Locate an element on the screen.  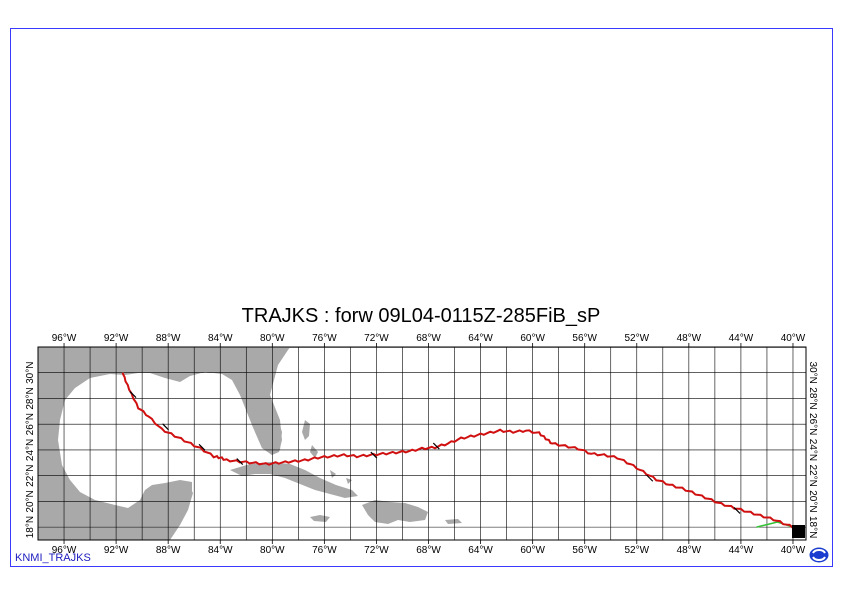
lon-label-bottom: 84°W is located at coordinates (220, 550).